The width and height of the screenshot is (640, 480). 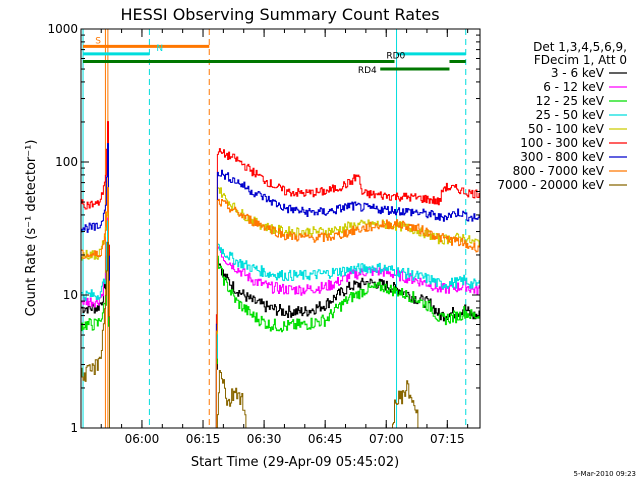 I want to click on legend-entry-7: 800 - 7000 keV, so click(x=559, y=171).